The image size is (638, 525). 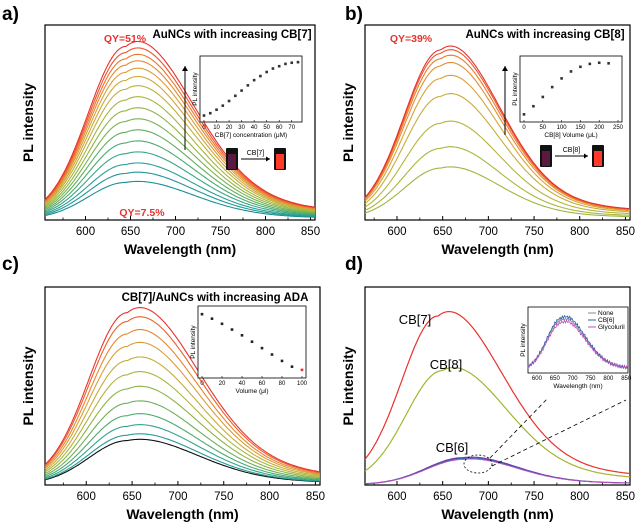 What do you see at coordinates (411, 39) in the screenshot?
I see `qy-top: QY=39%` at bounding box center [411, 39].